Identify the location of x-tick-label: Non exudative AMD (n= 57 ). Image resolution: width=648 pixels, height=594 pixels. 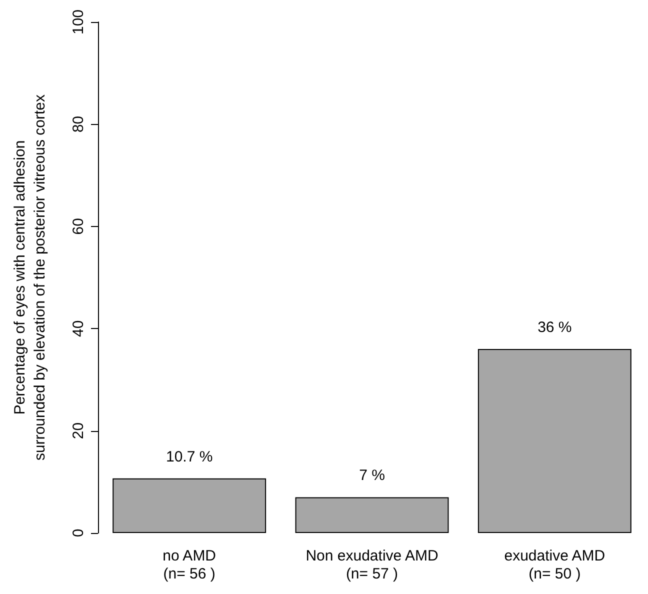
(372, 565).